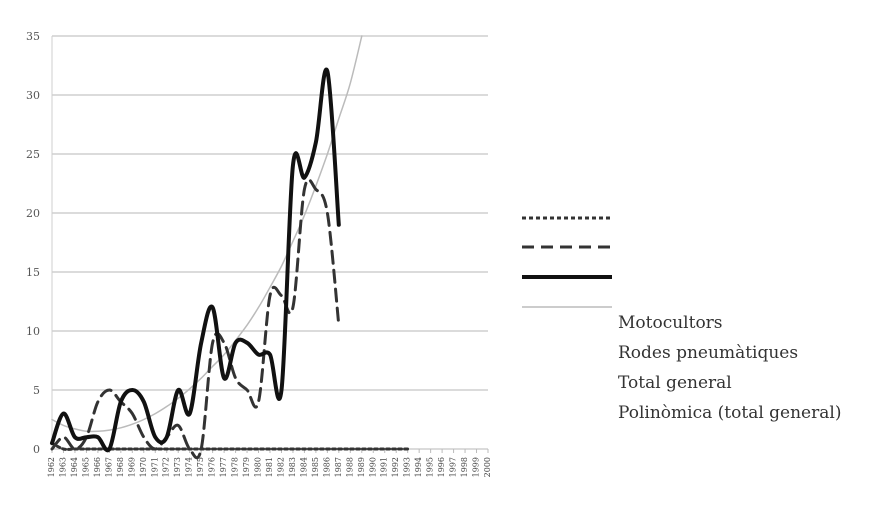 This screenshot has height=505, width=880. I want to click on y-tick-label: 20, so click(33, 213).